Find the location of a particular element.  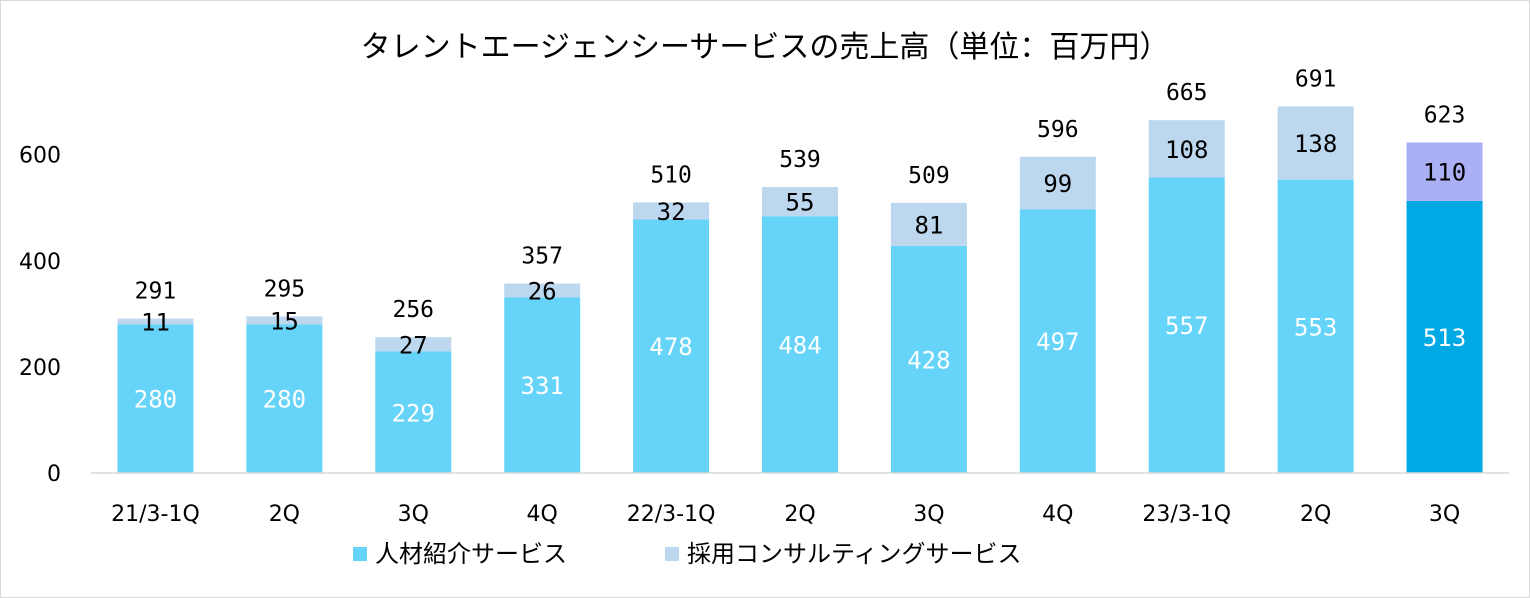

data-label-consulting: 110 is located at coordinates (1444, 173).